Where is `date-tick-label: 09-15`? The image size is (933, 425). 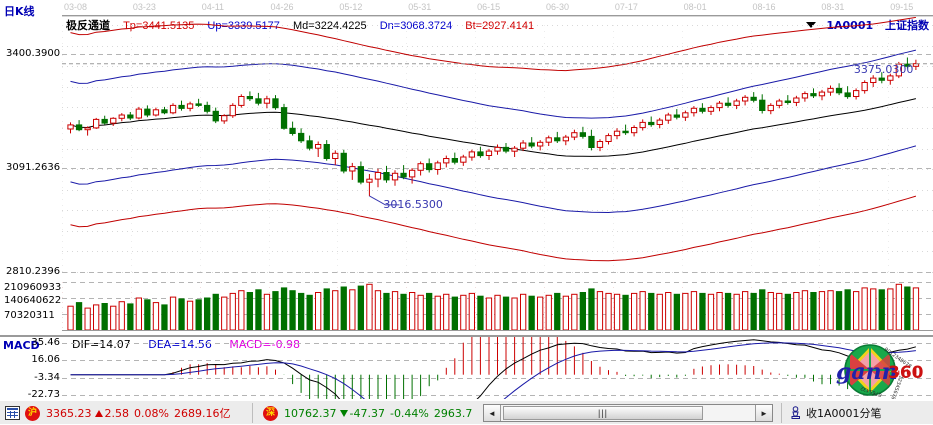 date-tick-label: 09-15 is located at coordinates (902, 7).